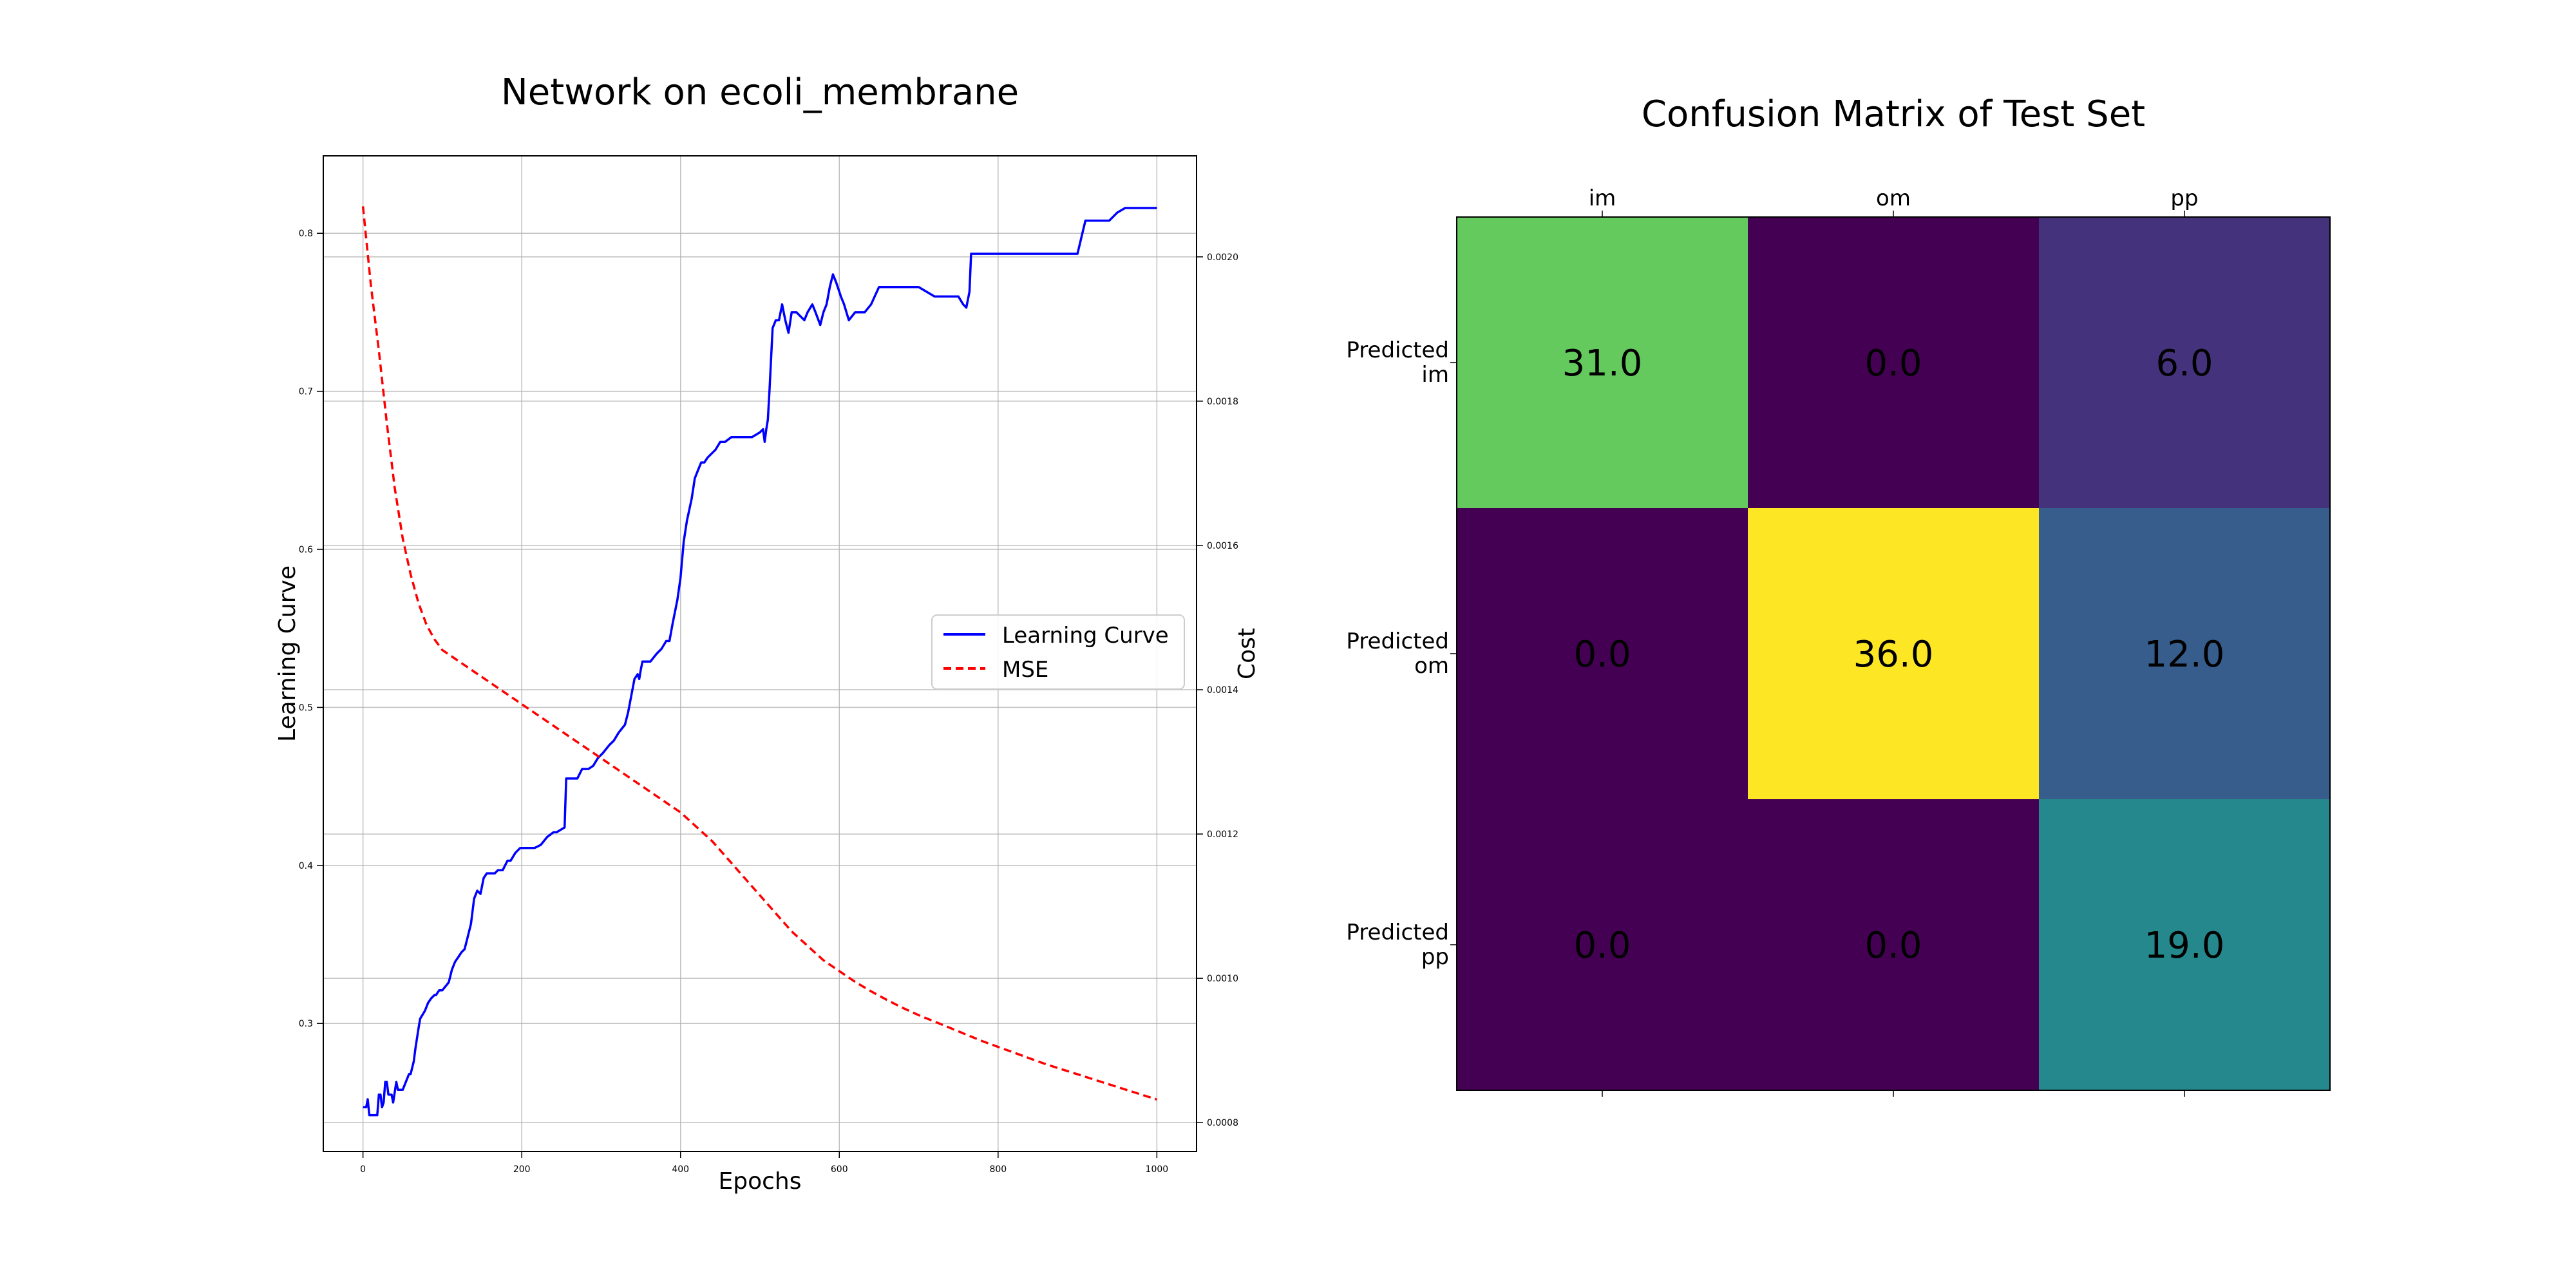 Image resolution: width=2576 pixels, height=1288 pixels. Describe the element at coordinates (306, 1024) in the screenshot. I see `y-tick-label: 0.3` at that location.